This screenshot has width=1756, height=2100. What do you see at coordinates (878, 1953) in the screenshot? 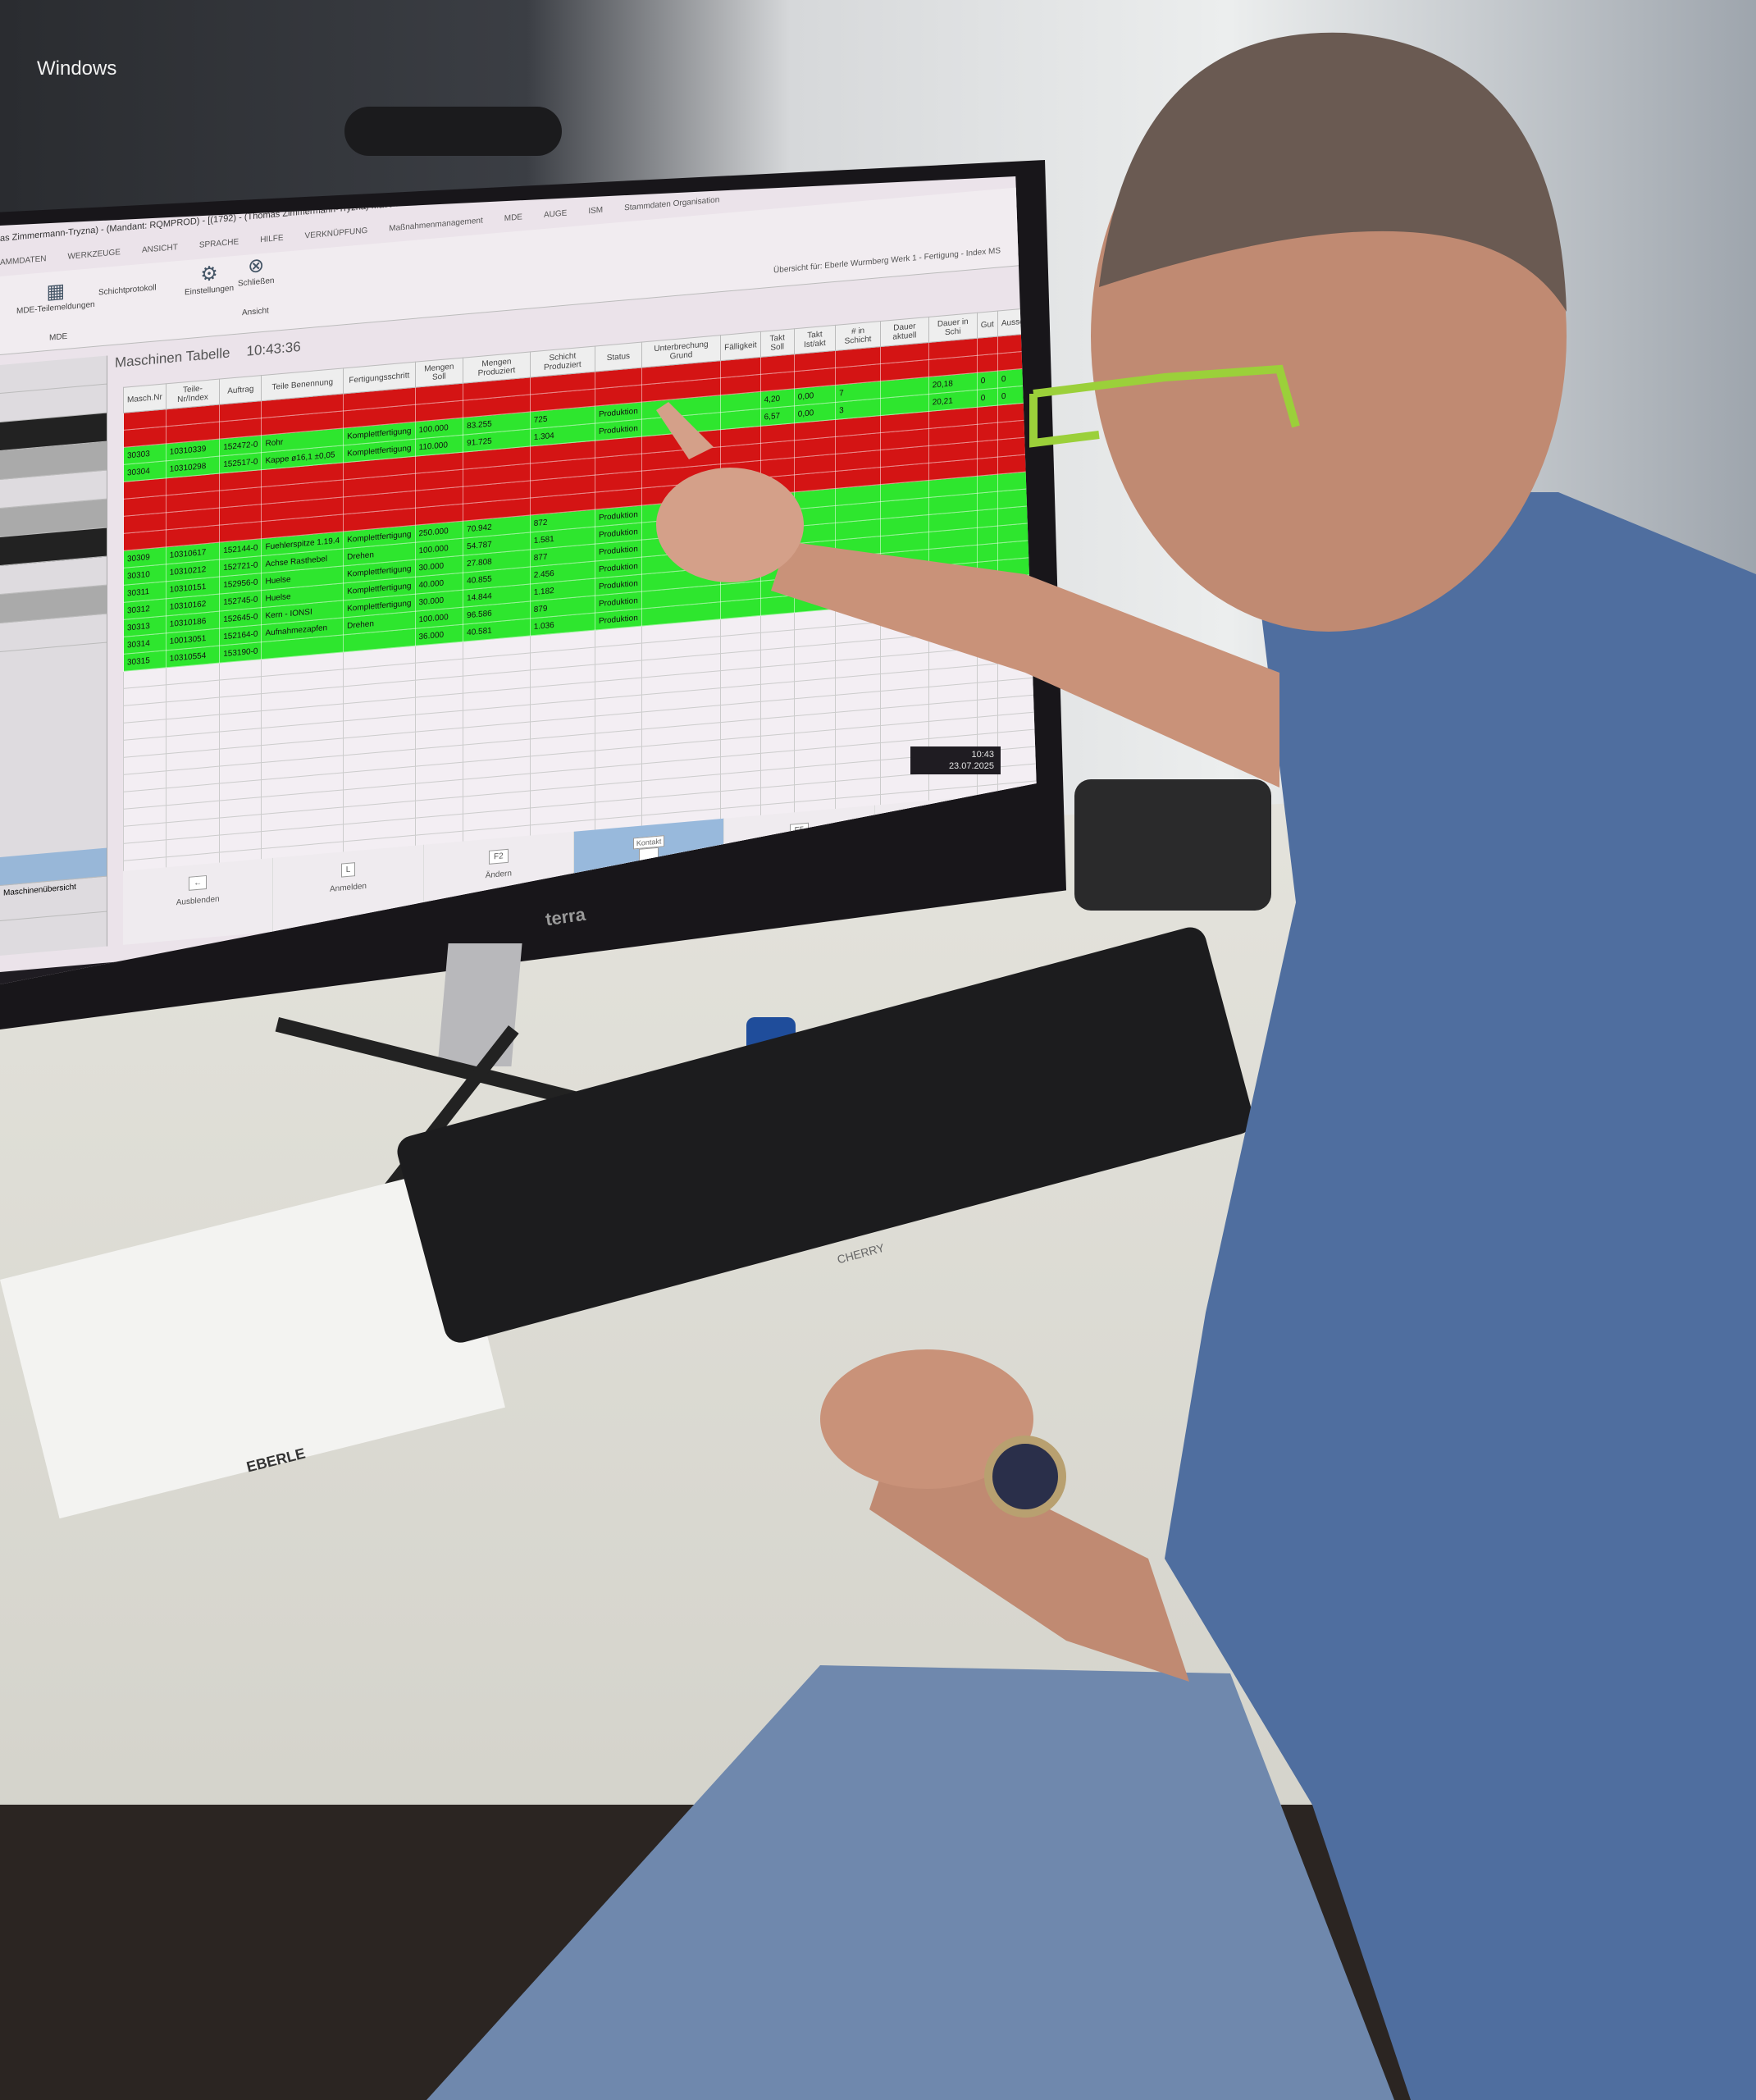
I see `under-desk` at bounding box center [878, 1953].